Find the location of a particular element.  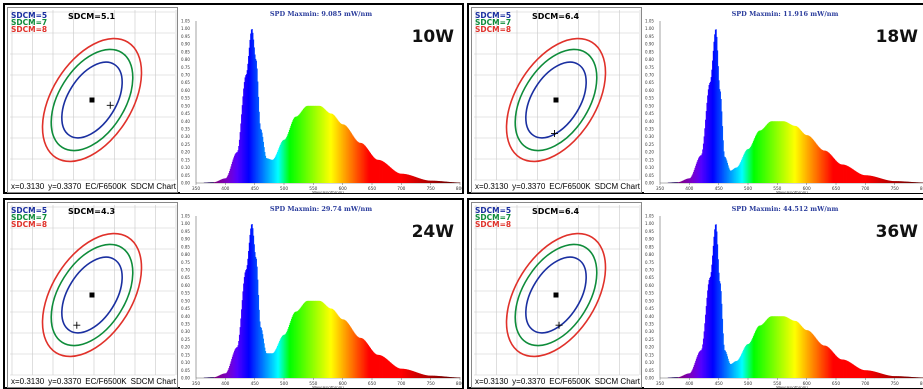

y-tick-label: 1.05 is located at coordinates (649, 21).